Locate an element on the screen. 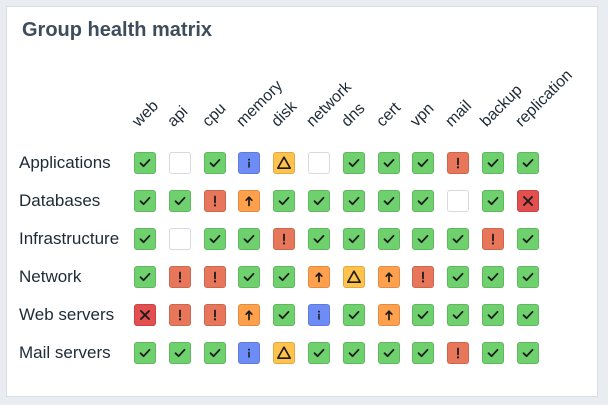 This screenshot has width=608, height=405. column-header-label: dns is located at coordinates (353, 115).